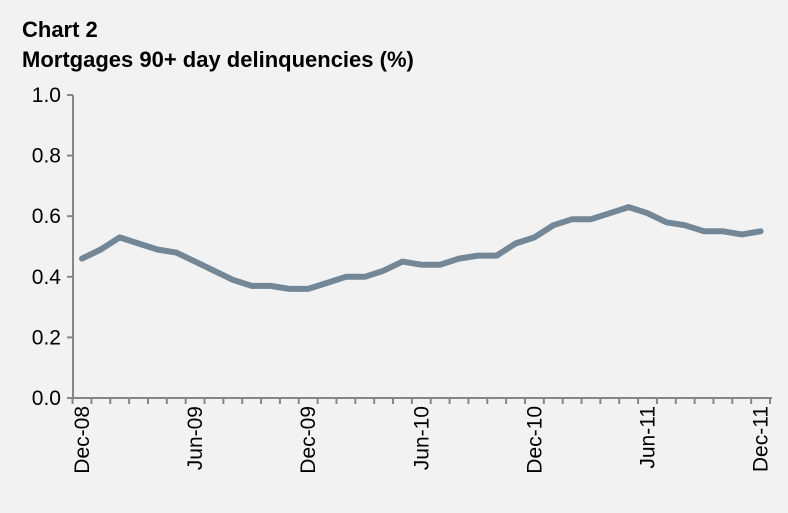  I want to click on y-tick-label: 0.0, so click(46, 398).